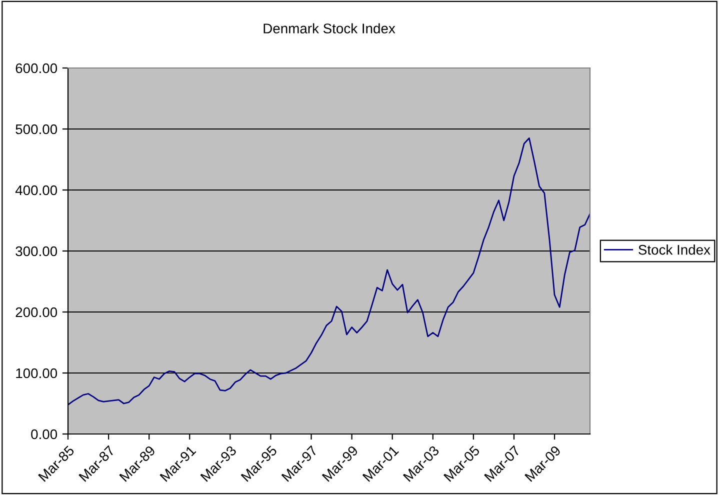  What do you see at coordinates (37, 68) in the screenshot?
I see `y-tick-label: 600.00` at bounding box center [37, 68].